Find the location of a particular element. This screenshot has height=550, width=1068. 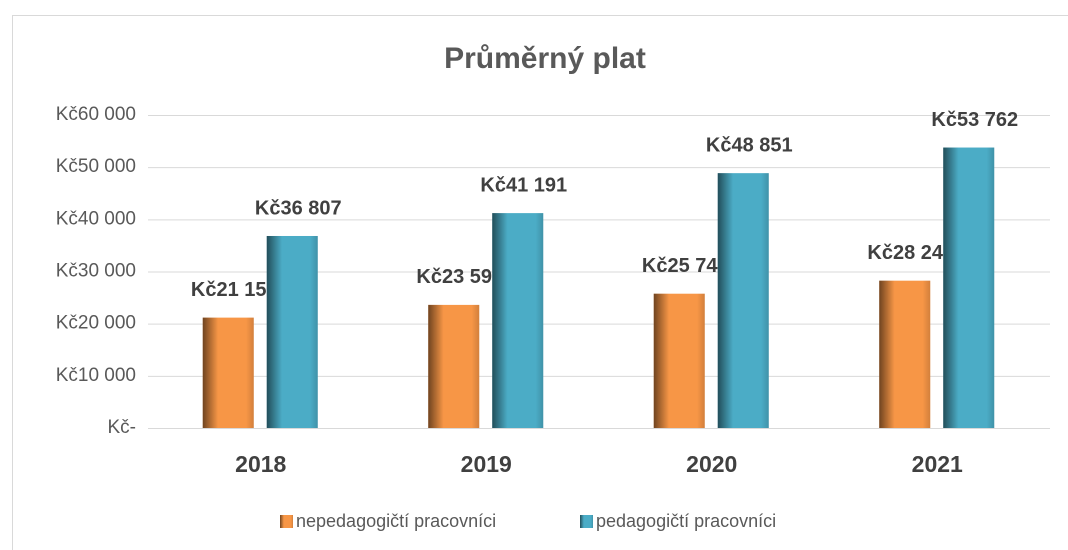

data-label: Kč21 159 is located at coordinates (234, 290).